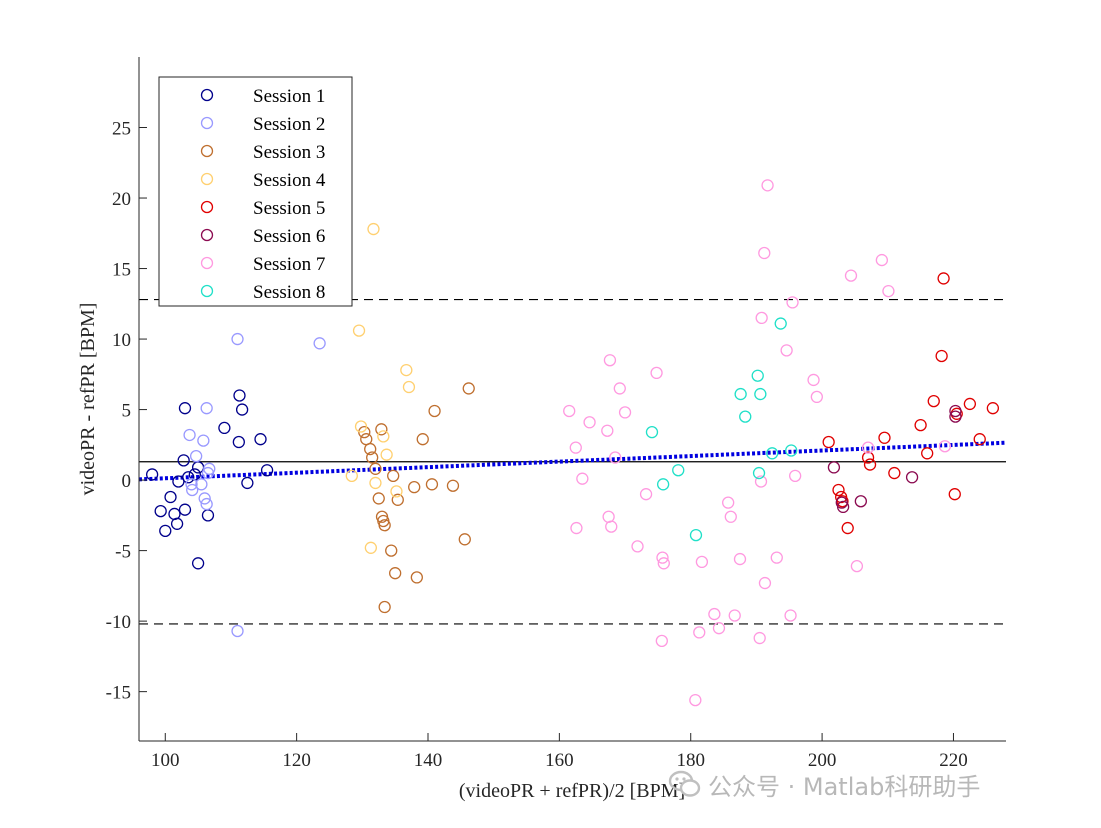 The width and height of the screenshot is (1101, 828). I want to click on y-tick-label: 20, so click(121, 199).